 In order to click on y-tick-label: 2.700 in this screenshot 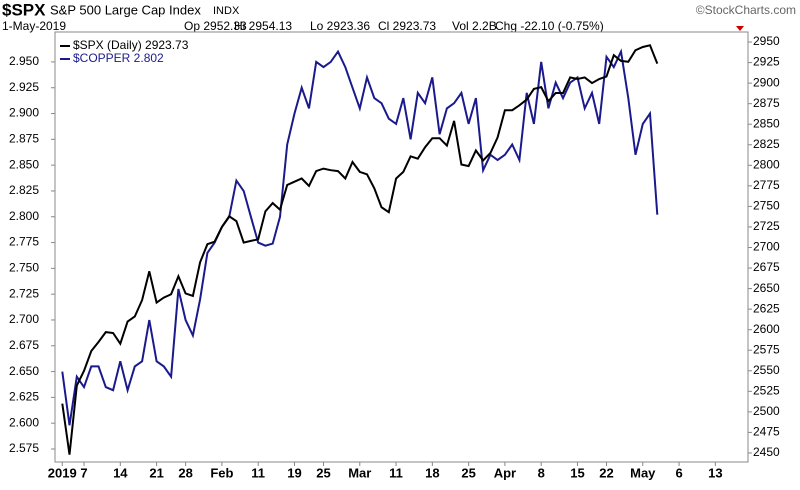, I will do `click(24, 319)`.